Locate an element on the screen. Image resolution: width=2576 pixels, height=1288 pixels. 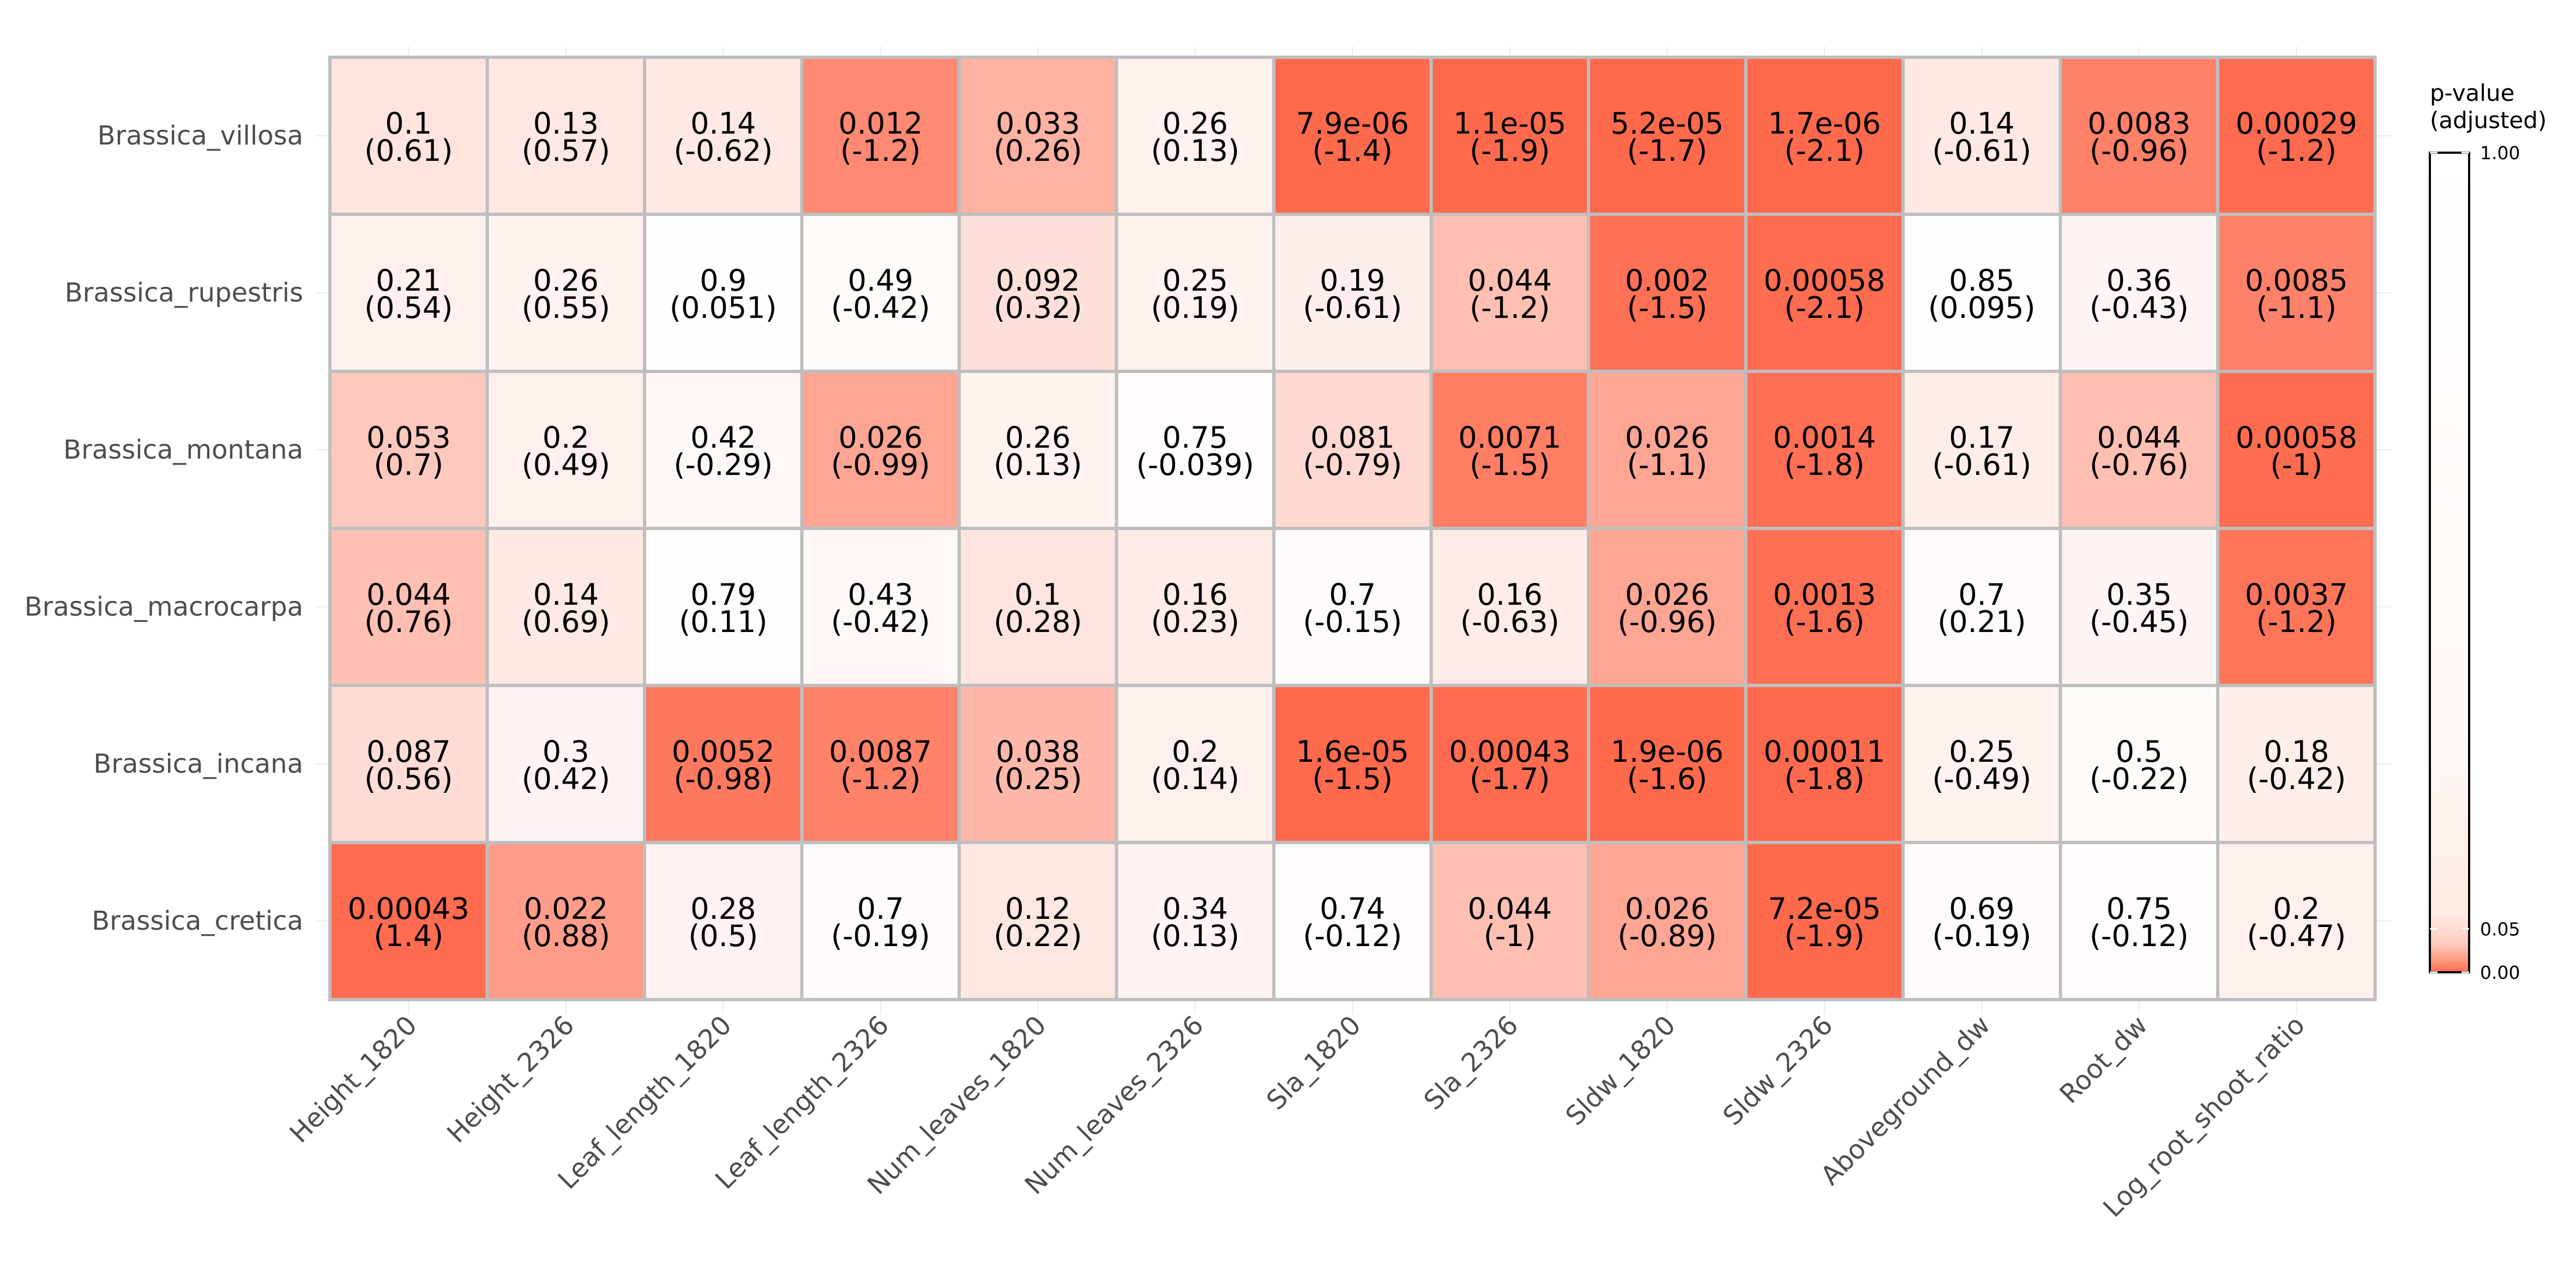
cell-p-value-label: 0.14 is located at coordinates (1981, 123).